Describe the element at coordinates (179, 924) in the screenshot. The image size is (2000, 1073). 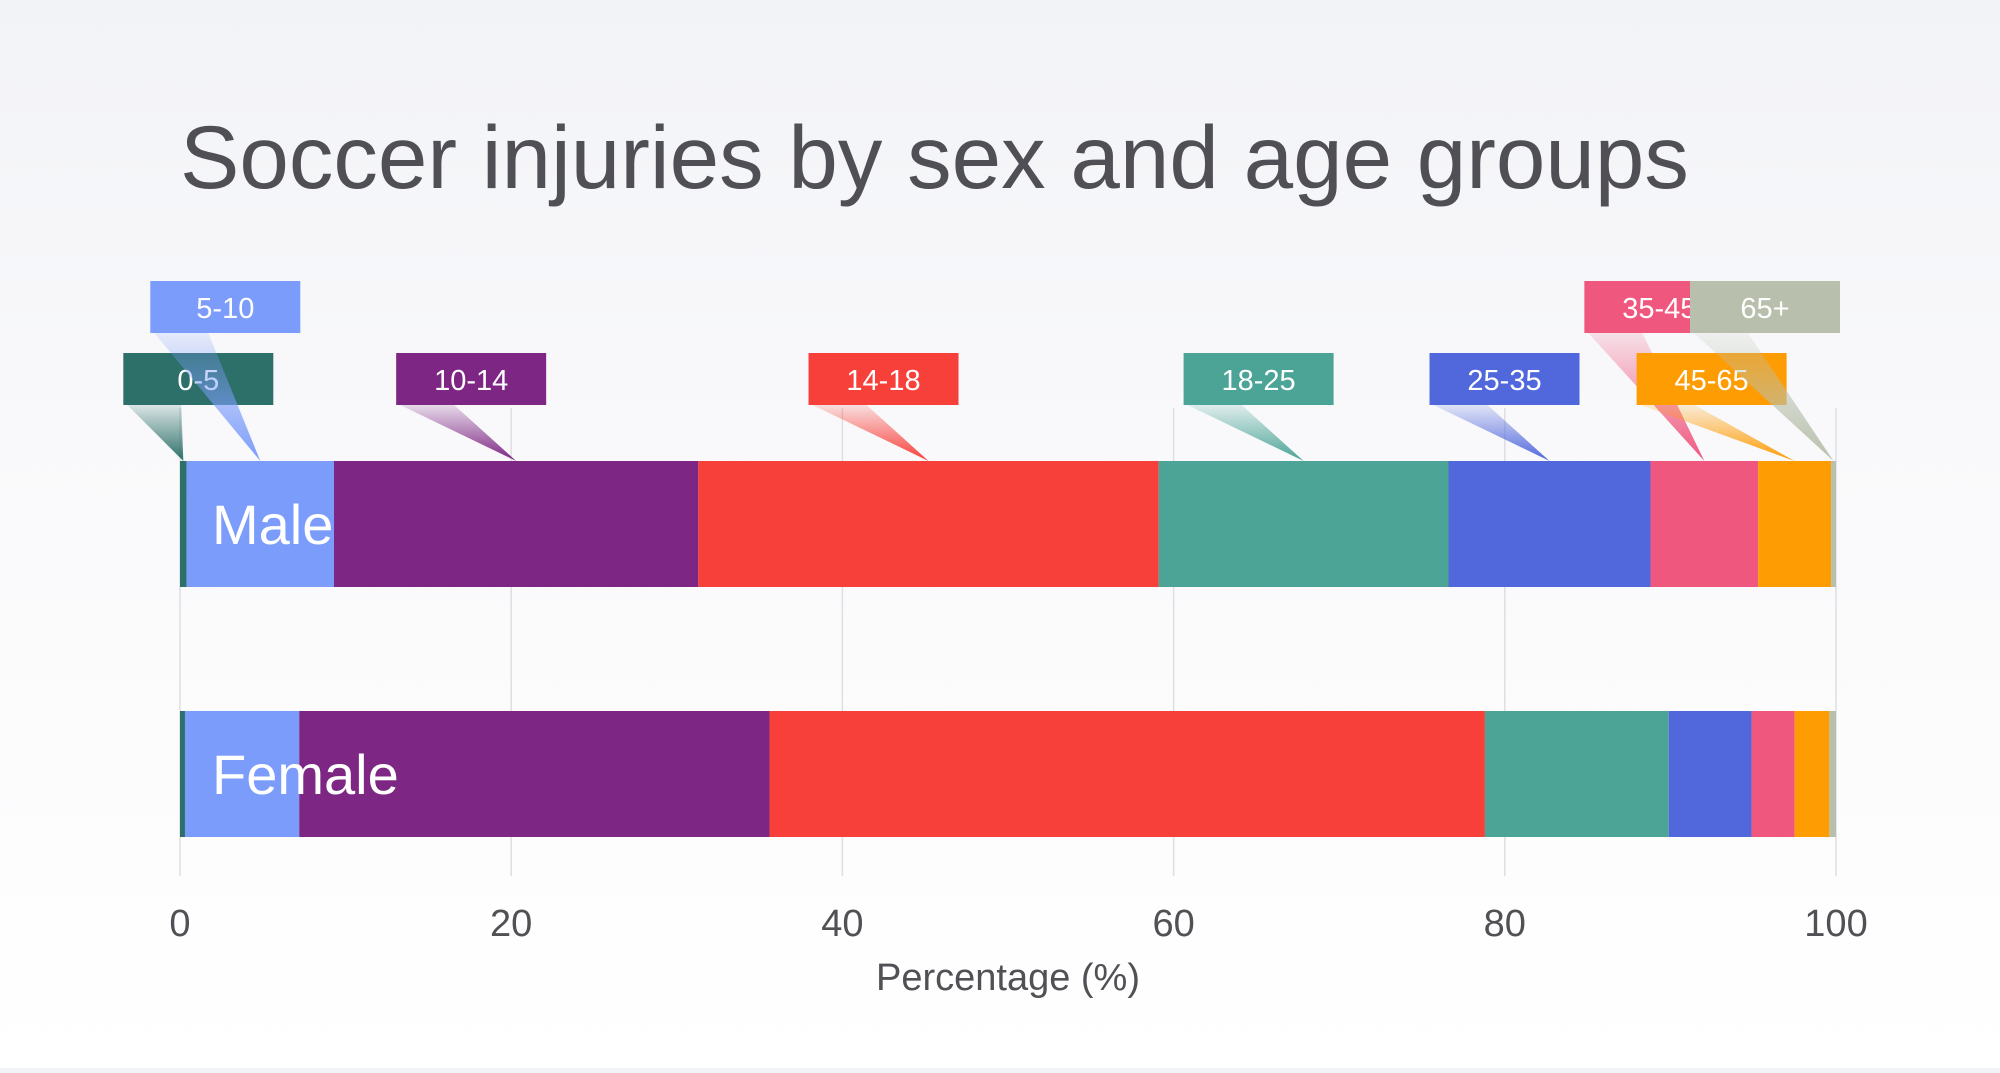
I see `x-tick-label: 0` at that location.